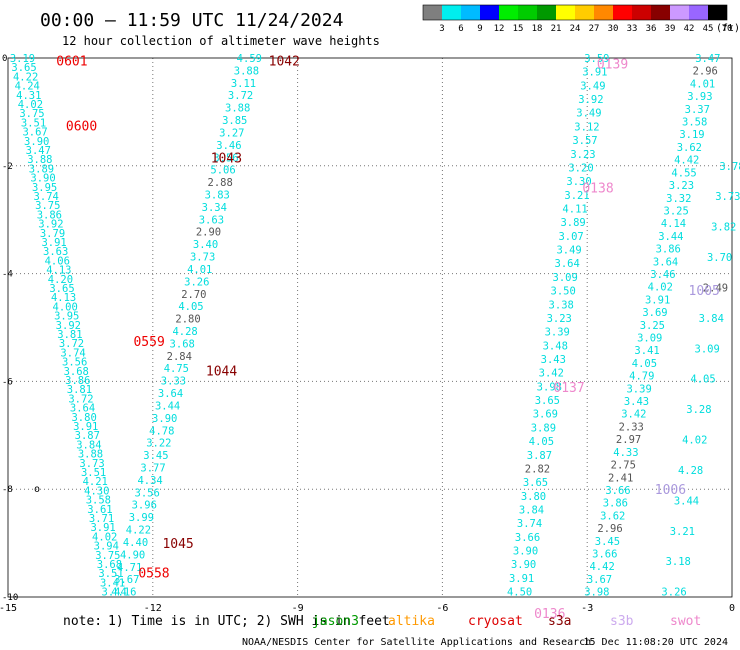 The image size is (740, 650). I want to click on chart-title: 00:00 – 11:59 UTC 11/24/2024, so click(191, 20).